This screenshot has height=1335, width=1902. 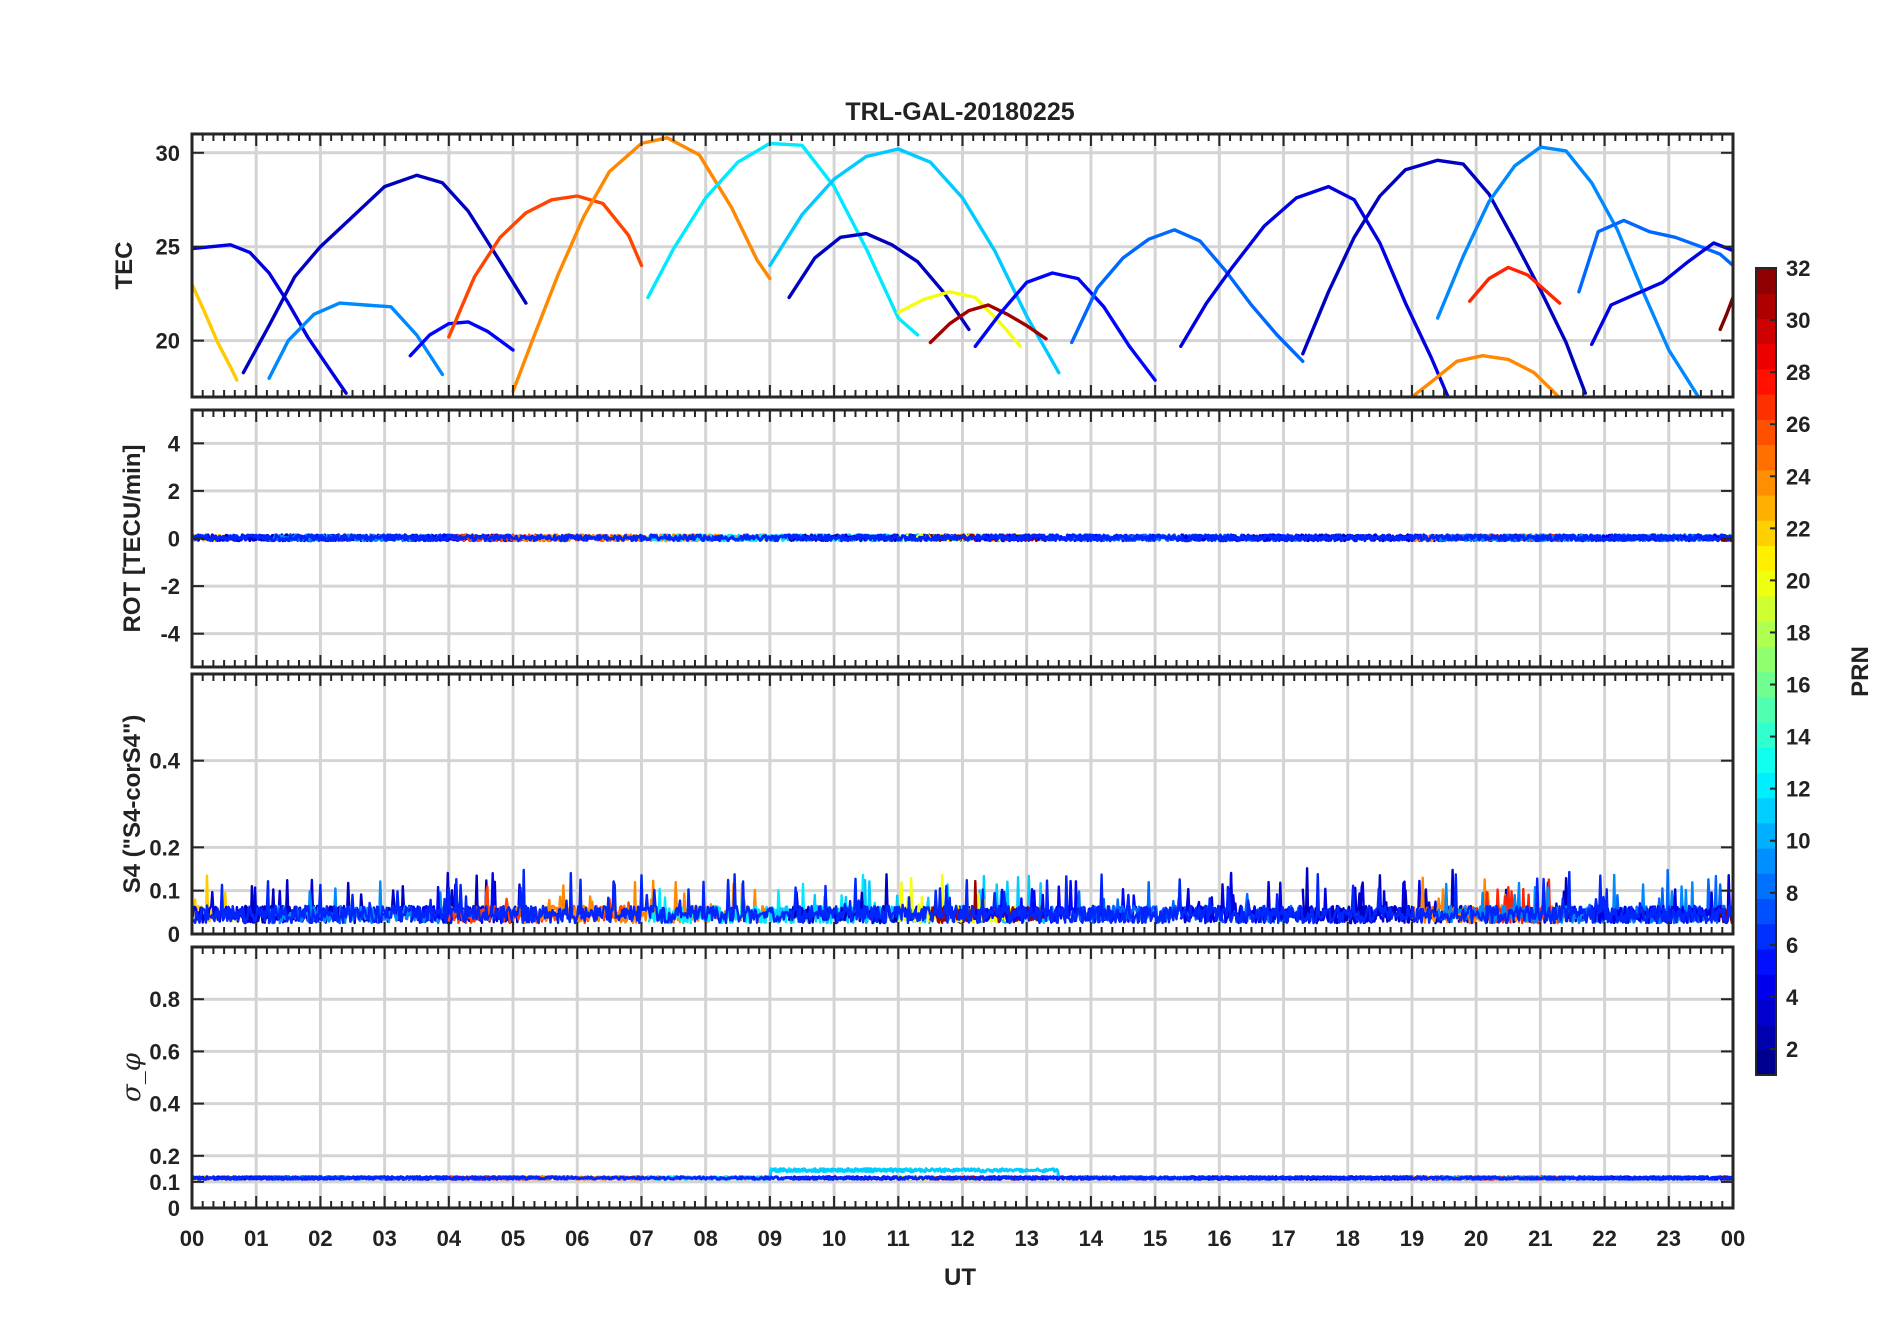 What do you see at coordinates (1219, 1238) in the screenshot?
I see `x-tick-label: 16` at bounding box center [1219, 1238].